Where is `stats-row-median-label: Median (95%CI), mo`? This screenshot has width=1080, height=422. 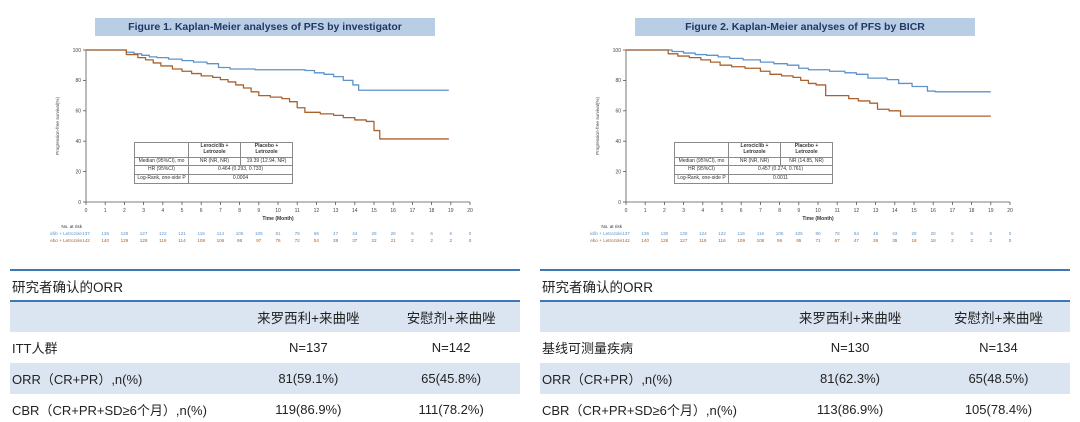
stats-row-median-label: Median (95%CI), mo is located at coordinates (161, 161).